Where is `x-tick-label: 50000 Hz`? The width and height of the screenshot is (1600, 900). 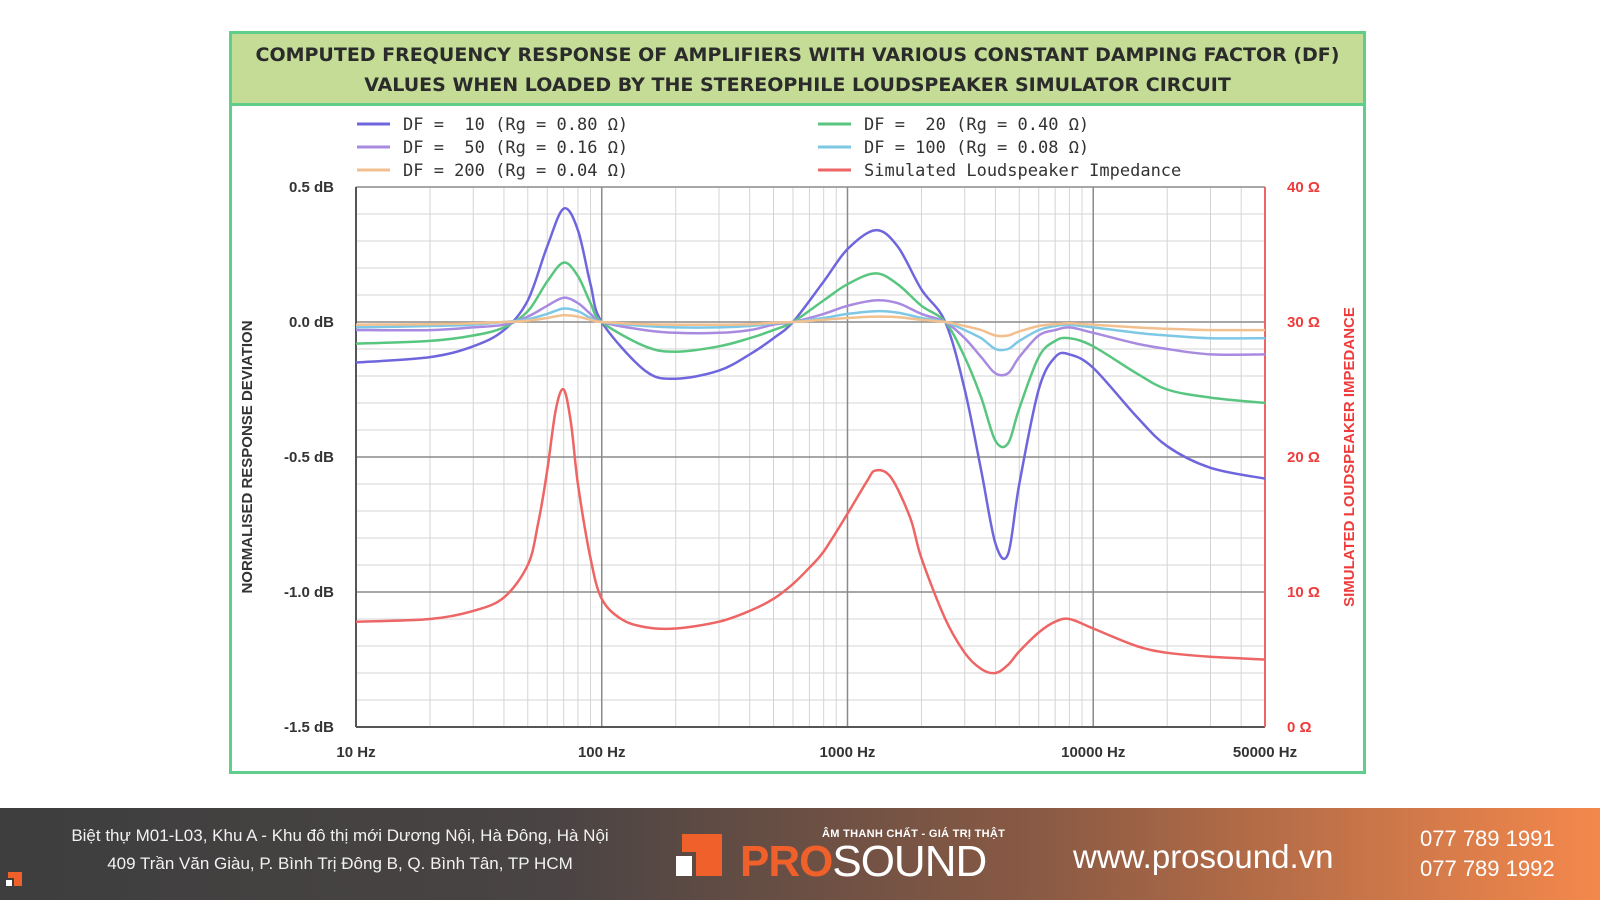 x-tick-label: 50000 Hz is located at coordinates (1265, 752).